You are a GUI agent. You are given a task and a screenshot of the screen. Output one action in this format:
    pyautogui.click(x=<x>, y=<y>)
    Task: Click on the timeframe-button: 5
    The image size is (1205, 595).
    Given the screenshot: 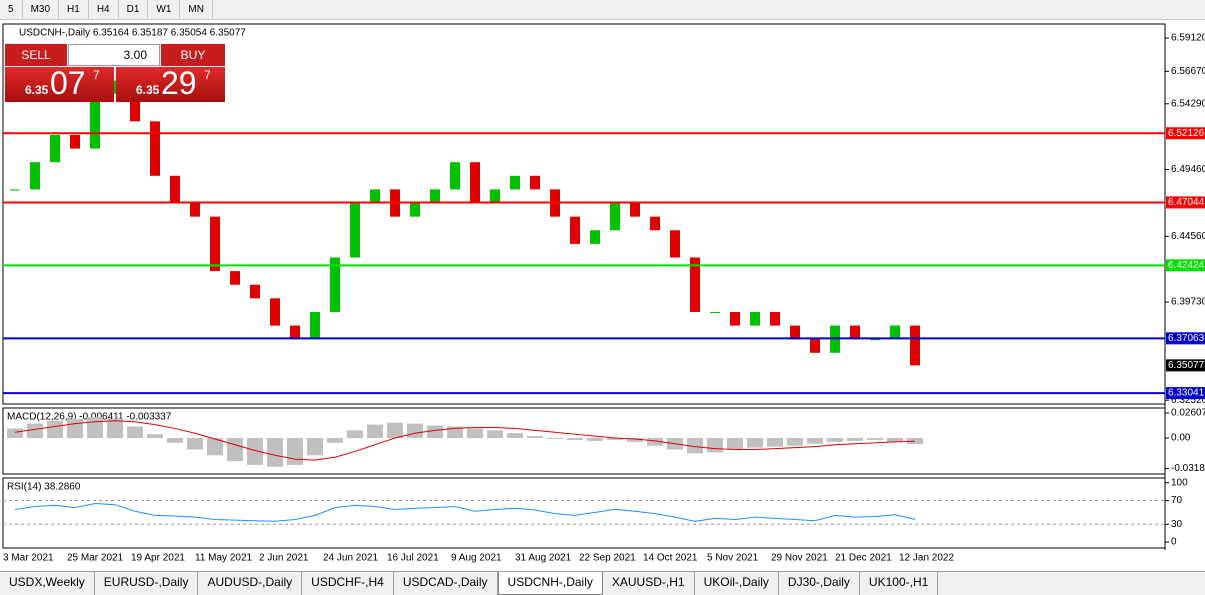 What is the action you would take?
    pyautogui.click(x=11, y=9)
    